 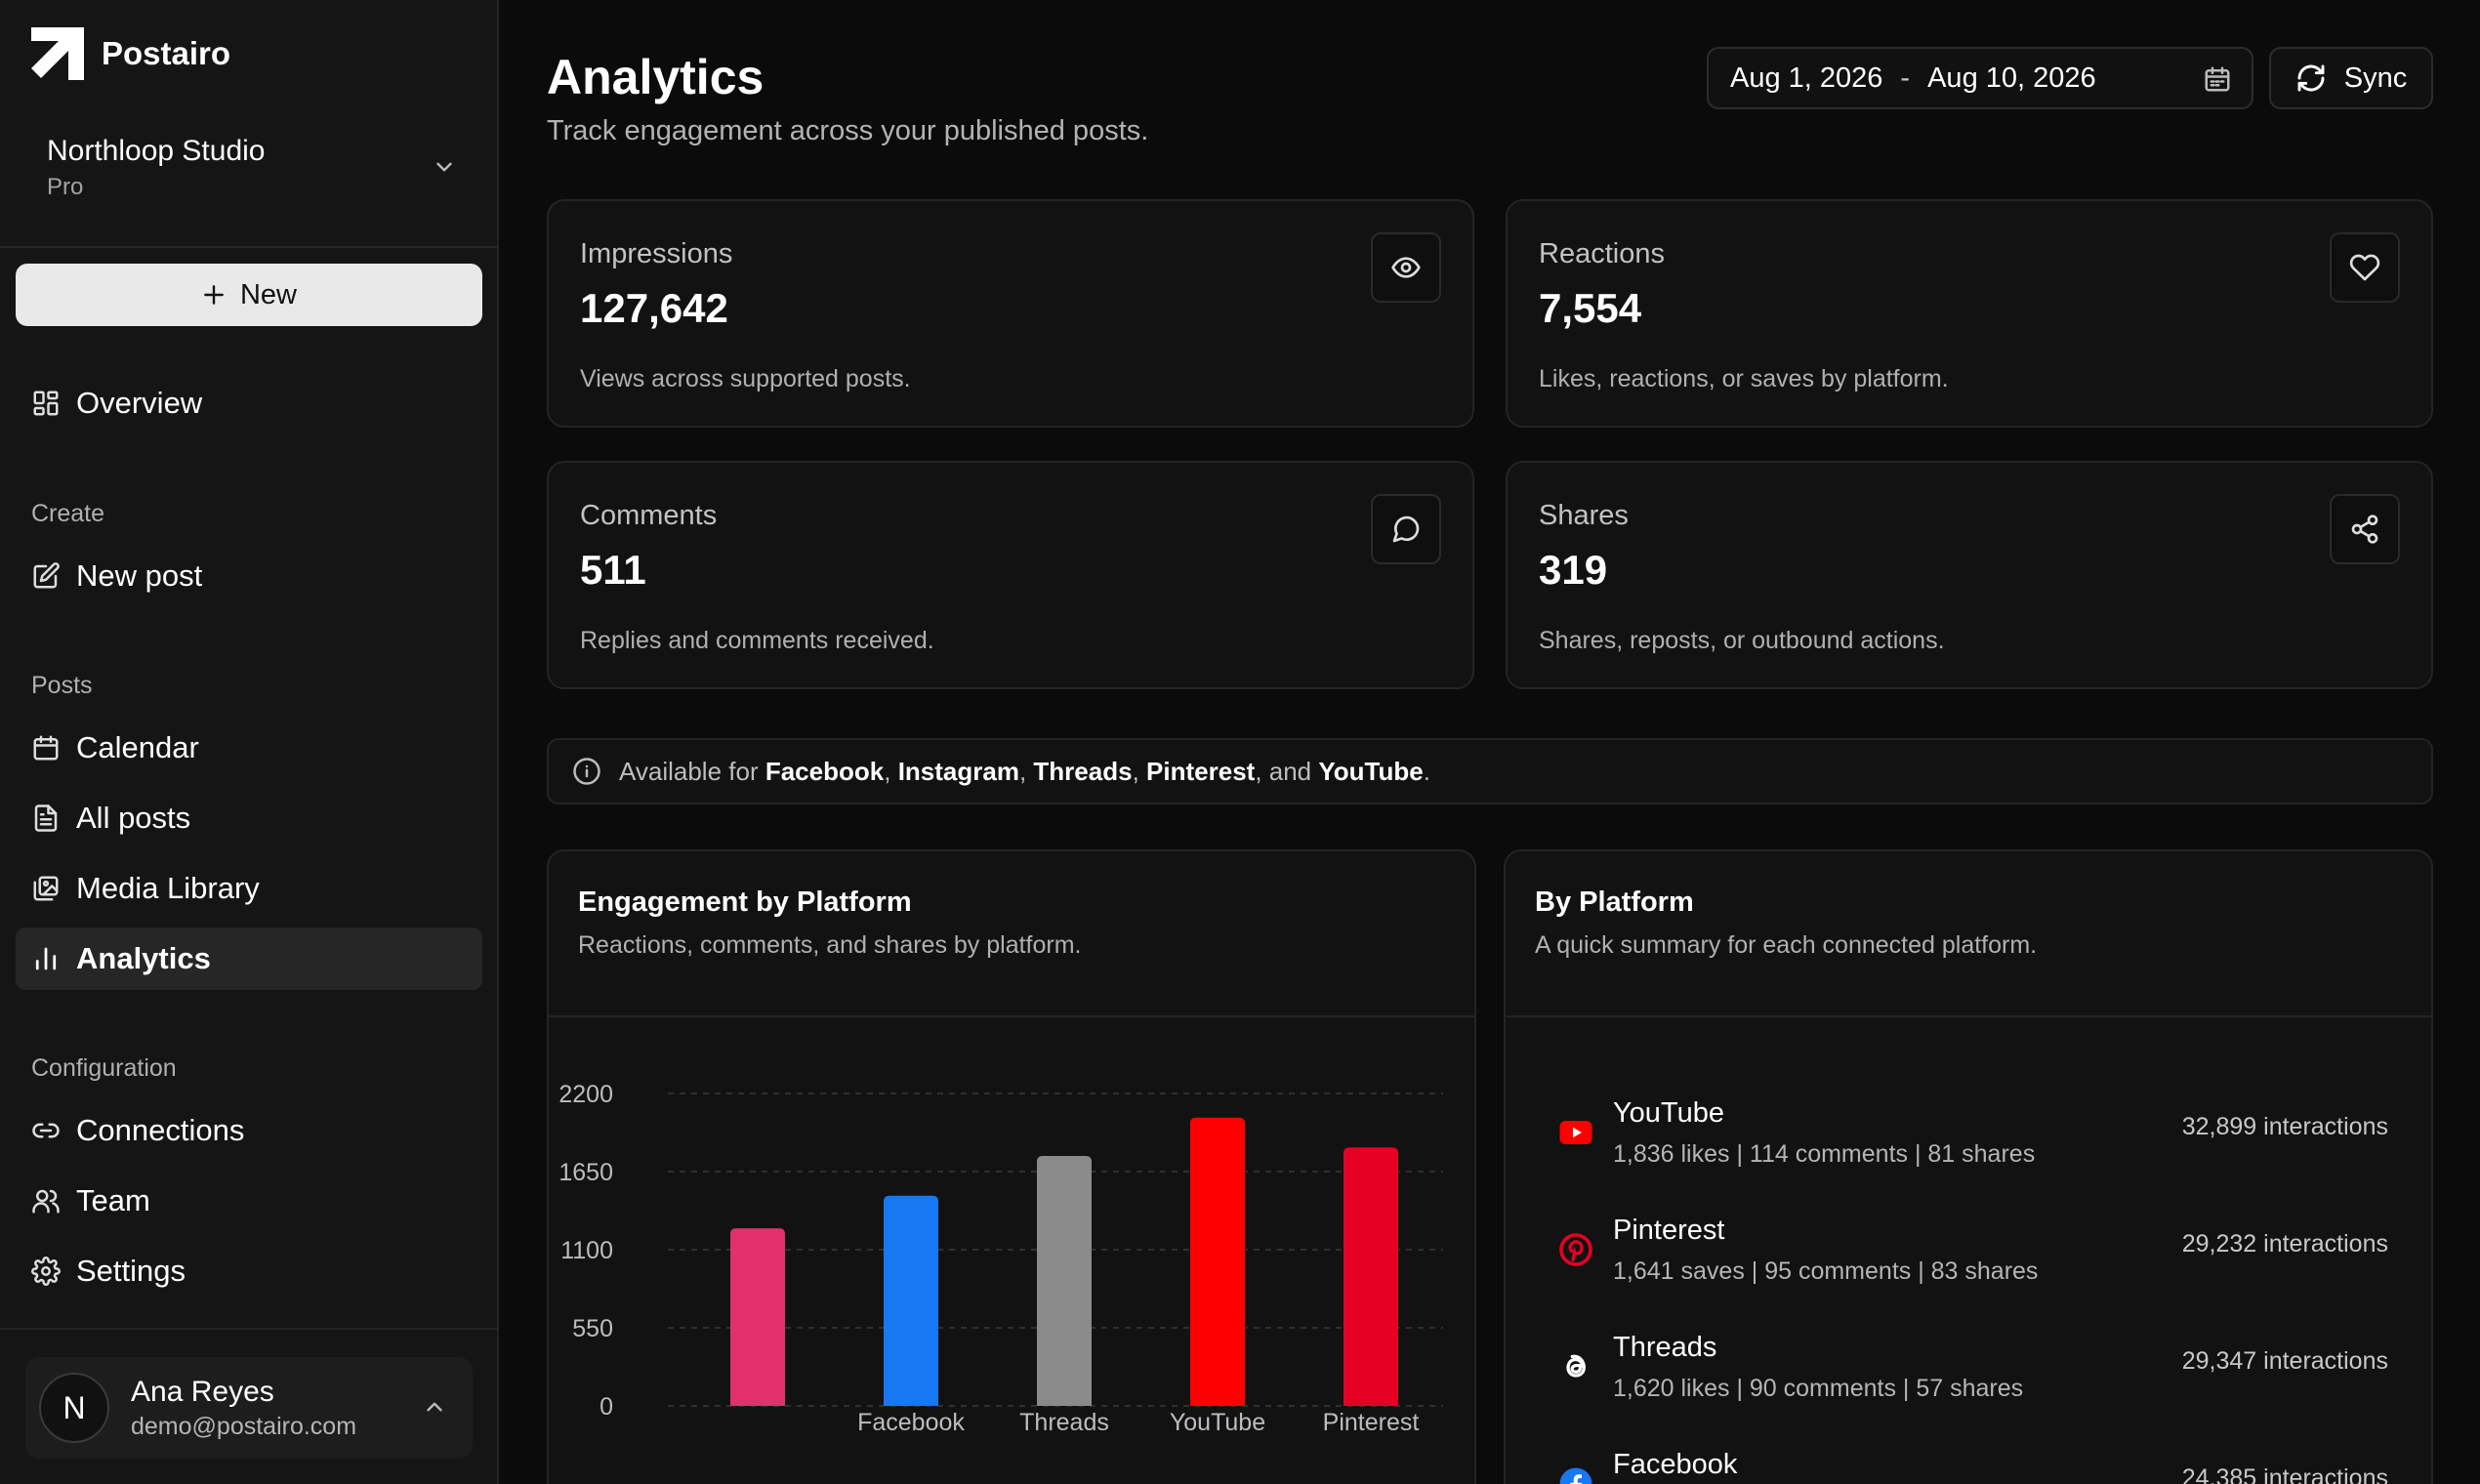 I want to click on stat-description: Replies and comments received., so click(x=757, y=640).